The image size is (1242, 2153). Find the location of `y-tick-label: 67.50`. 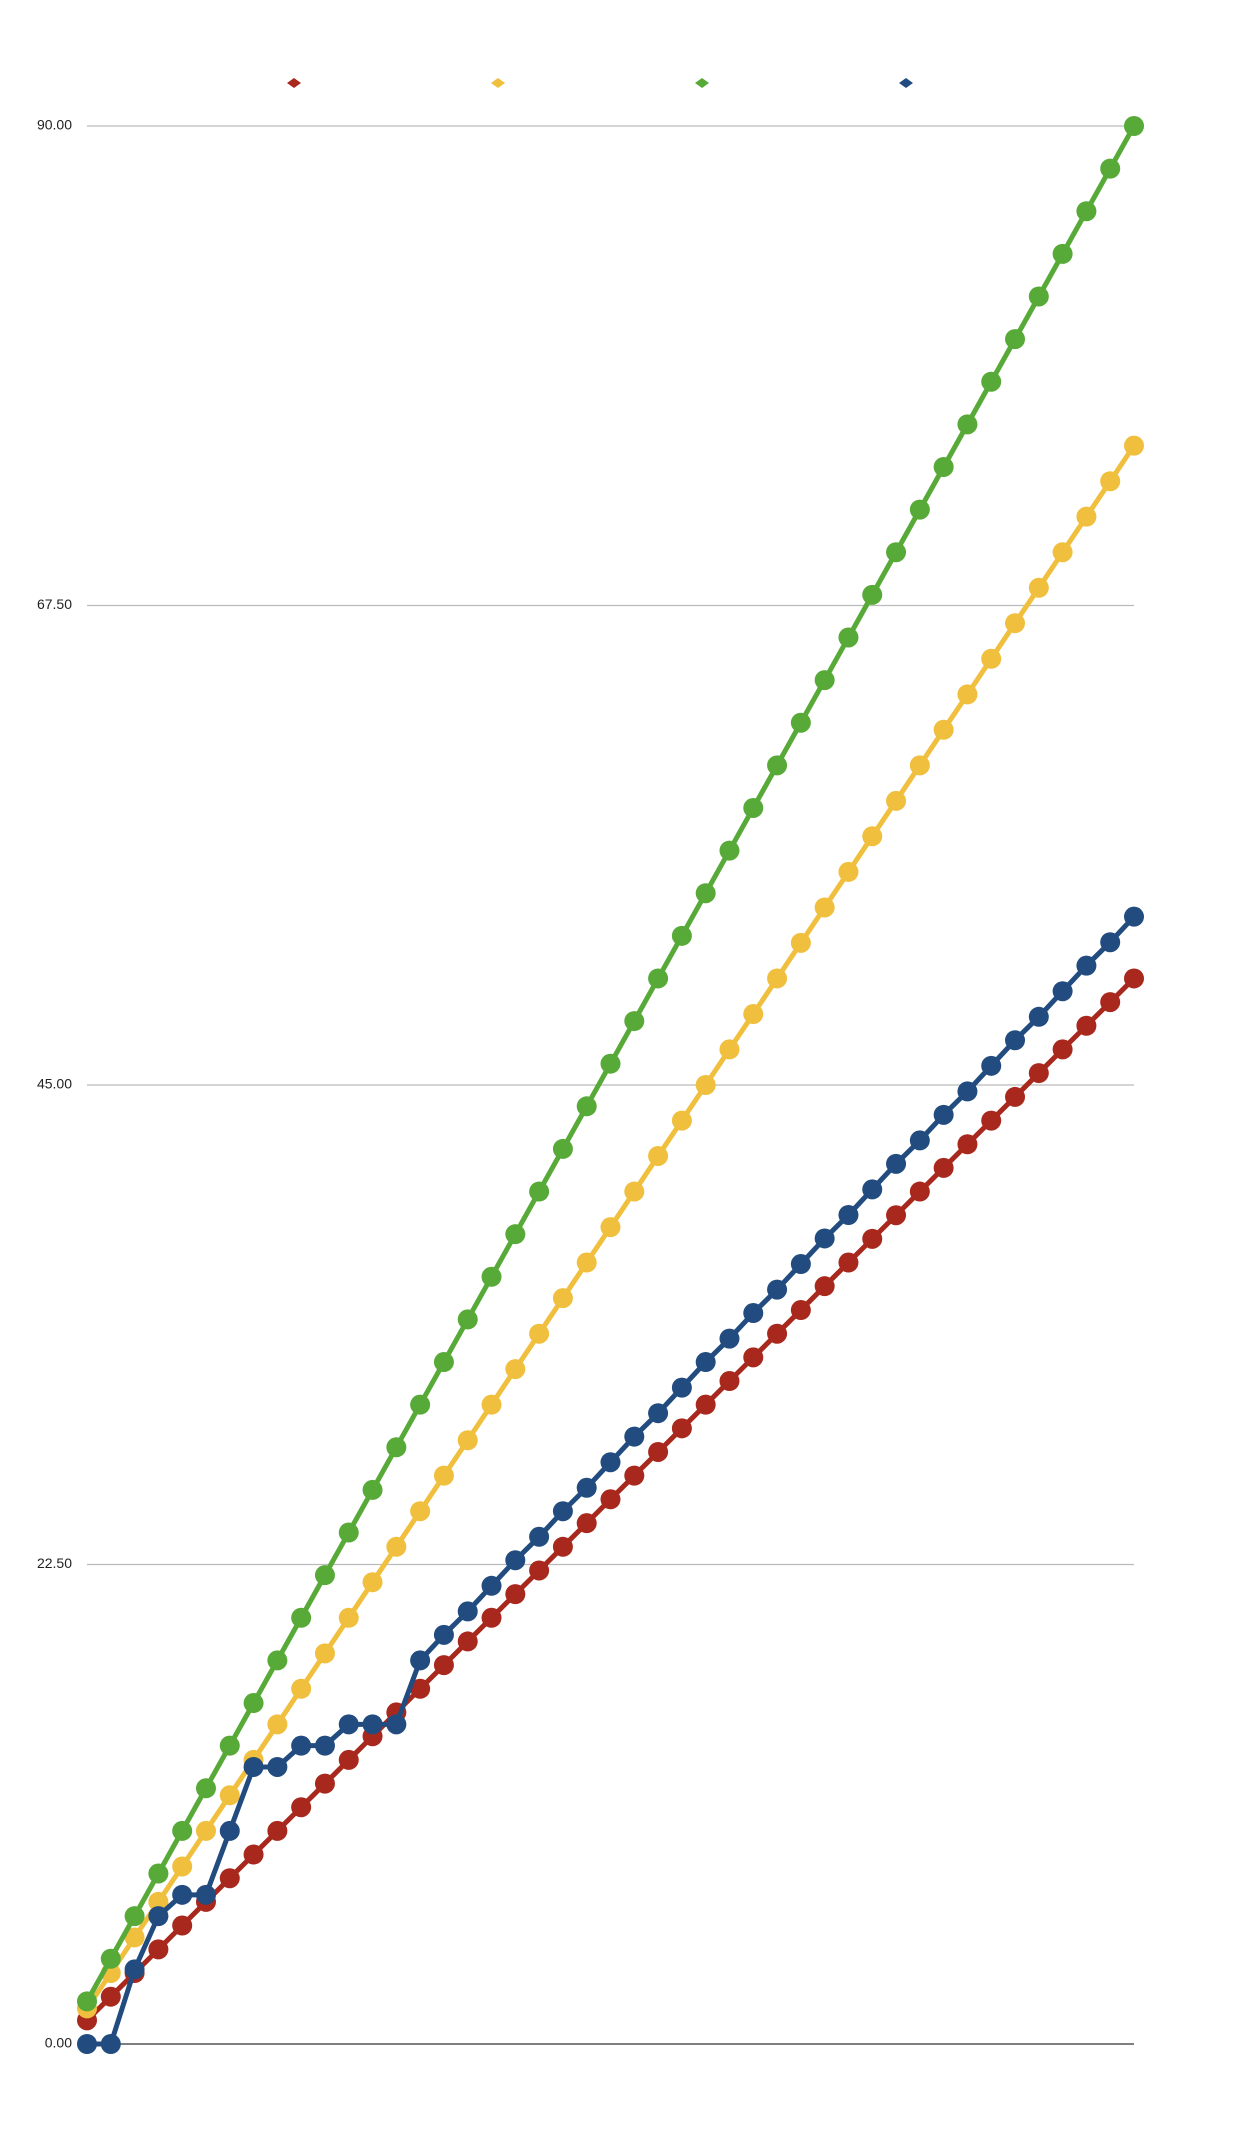

y-tick-label: 67.50 is located at coordinates (54, 604).